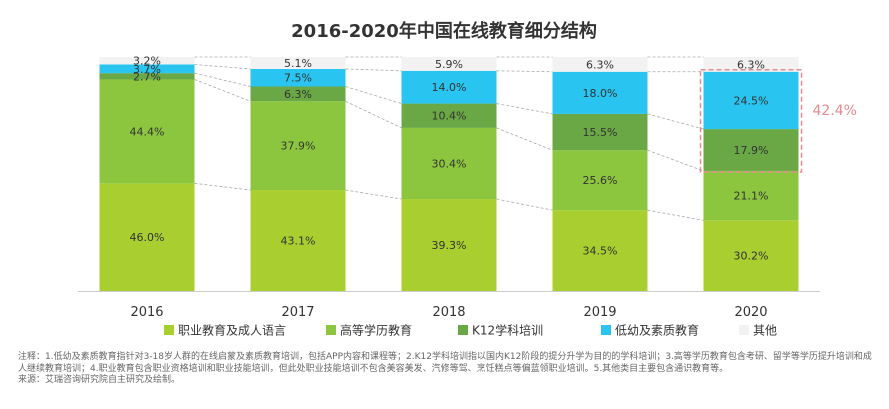 Image resolution: width=889 pixels, height=409 pixels. I want to click on value-label: 25.6%, so click(600, 180).